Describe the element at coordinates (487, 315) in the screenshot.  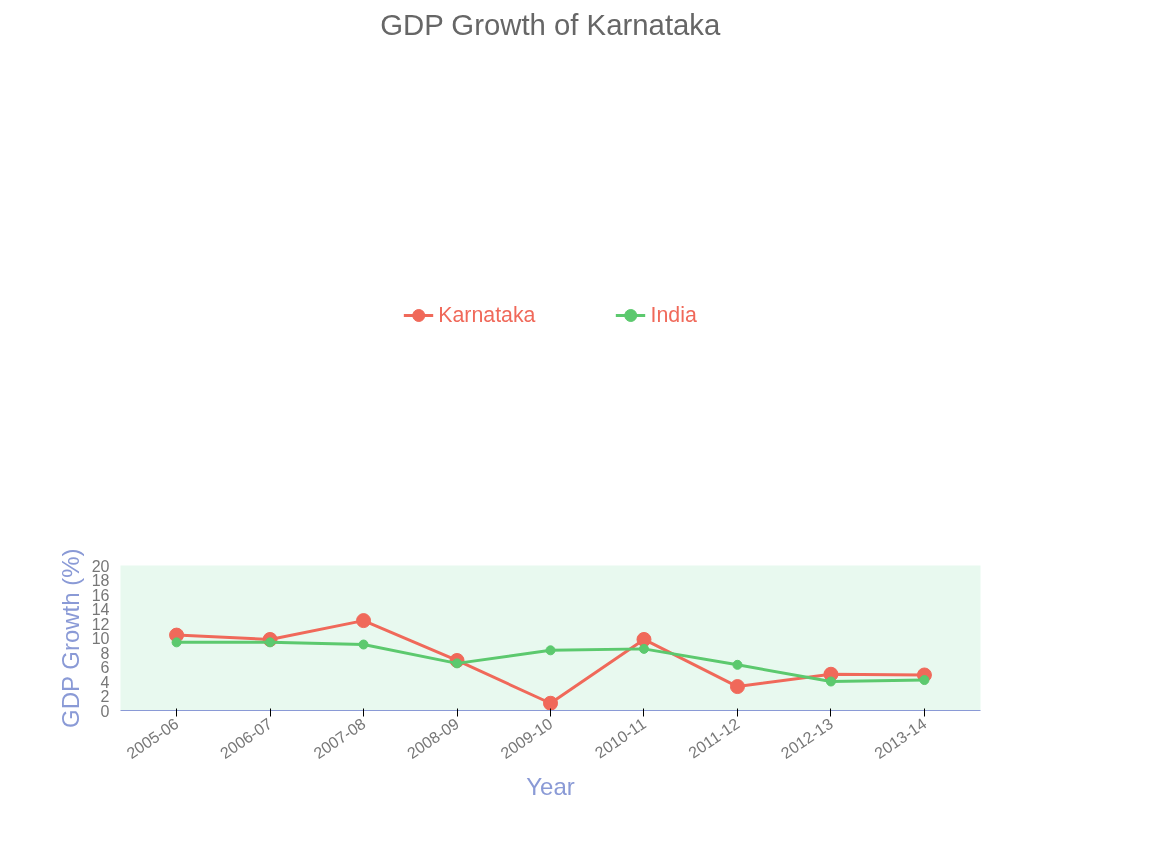
I see `legend-label: Karnataka` at that location.